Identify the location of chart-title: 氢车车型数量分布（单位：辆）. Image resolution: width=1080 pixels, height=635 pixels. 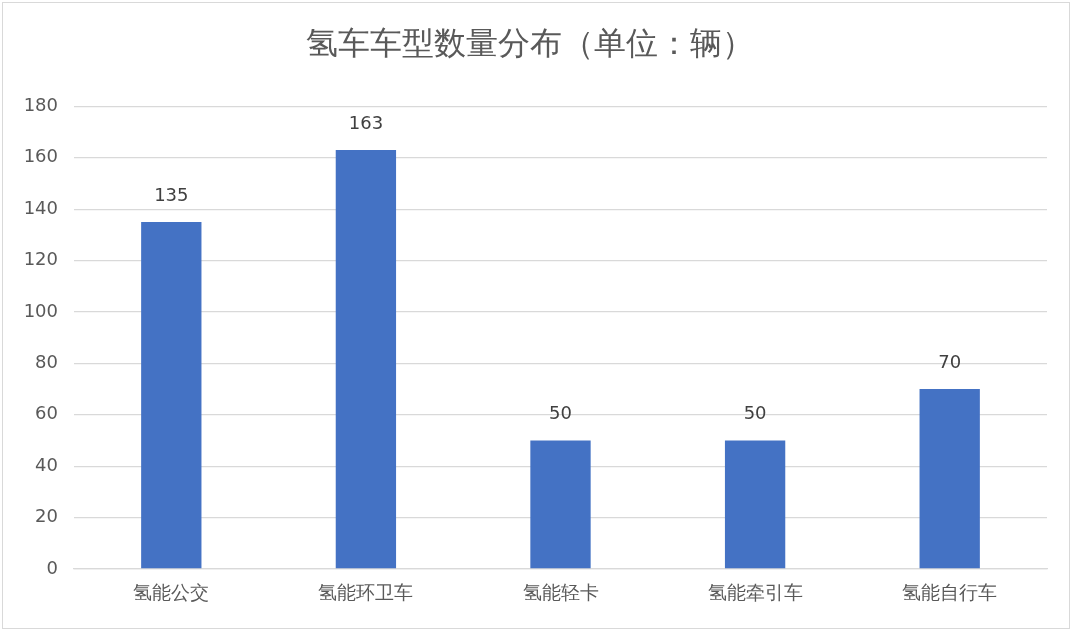
(529, 42).